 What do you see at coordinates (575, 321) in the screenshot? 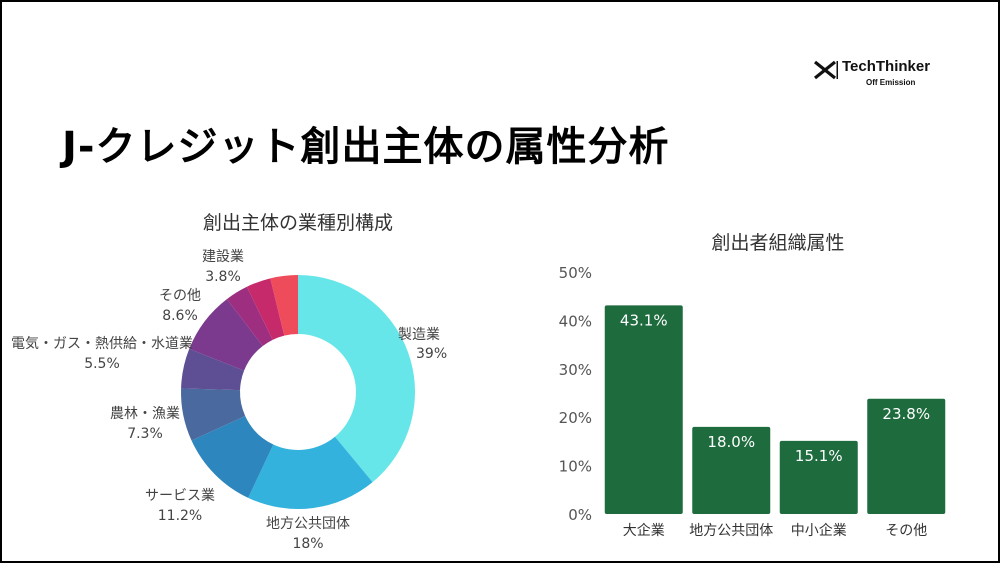
I see `y-tick-label-4: 40%` at bounding box center [575, 321].